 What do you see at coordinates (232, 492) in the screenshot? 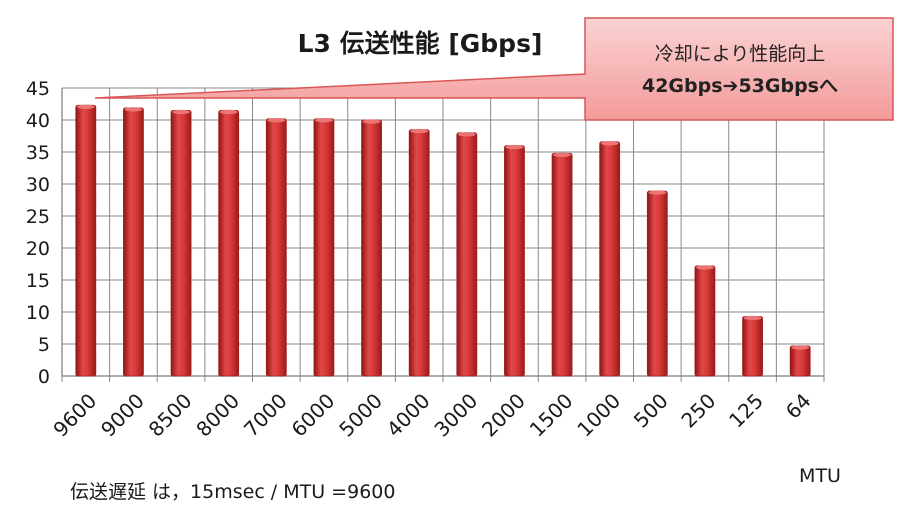
I see `latency-footnote: 伝送遅延 は，15msec / MTU =9600` at bounding box center [232, 492].